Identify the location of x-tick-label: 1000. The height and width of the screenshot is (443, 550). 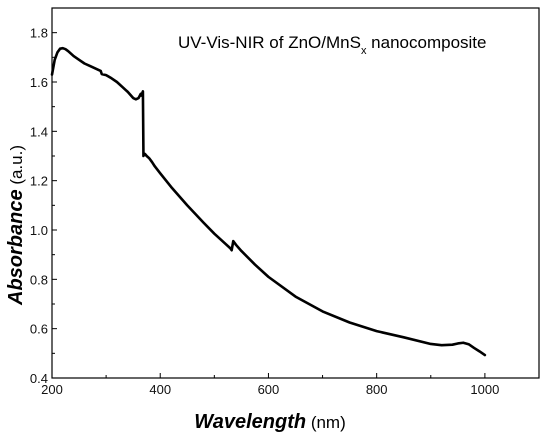
(484, 389).